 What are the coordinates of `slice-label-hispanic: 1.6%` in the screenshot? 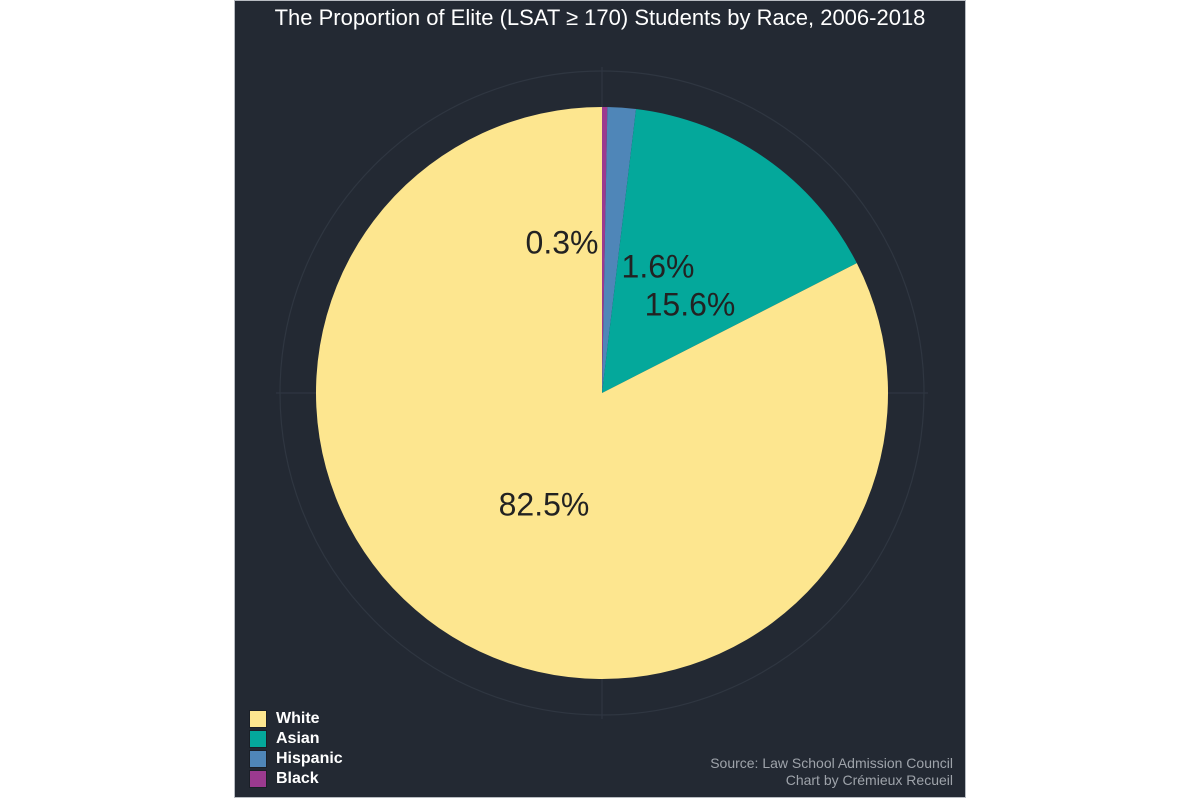 It's located at (658, 266).